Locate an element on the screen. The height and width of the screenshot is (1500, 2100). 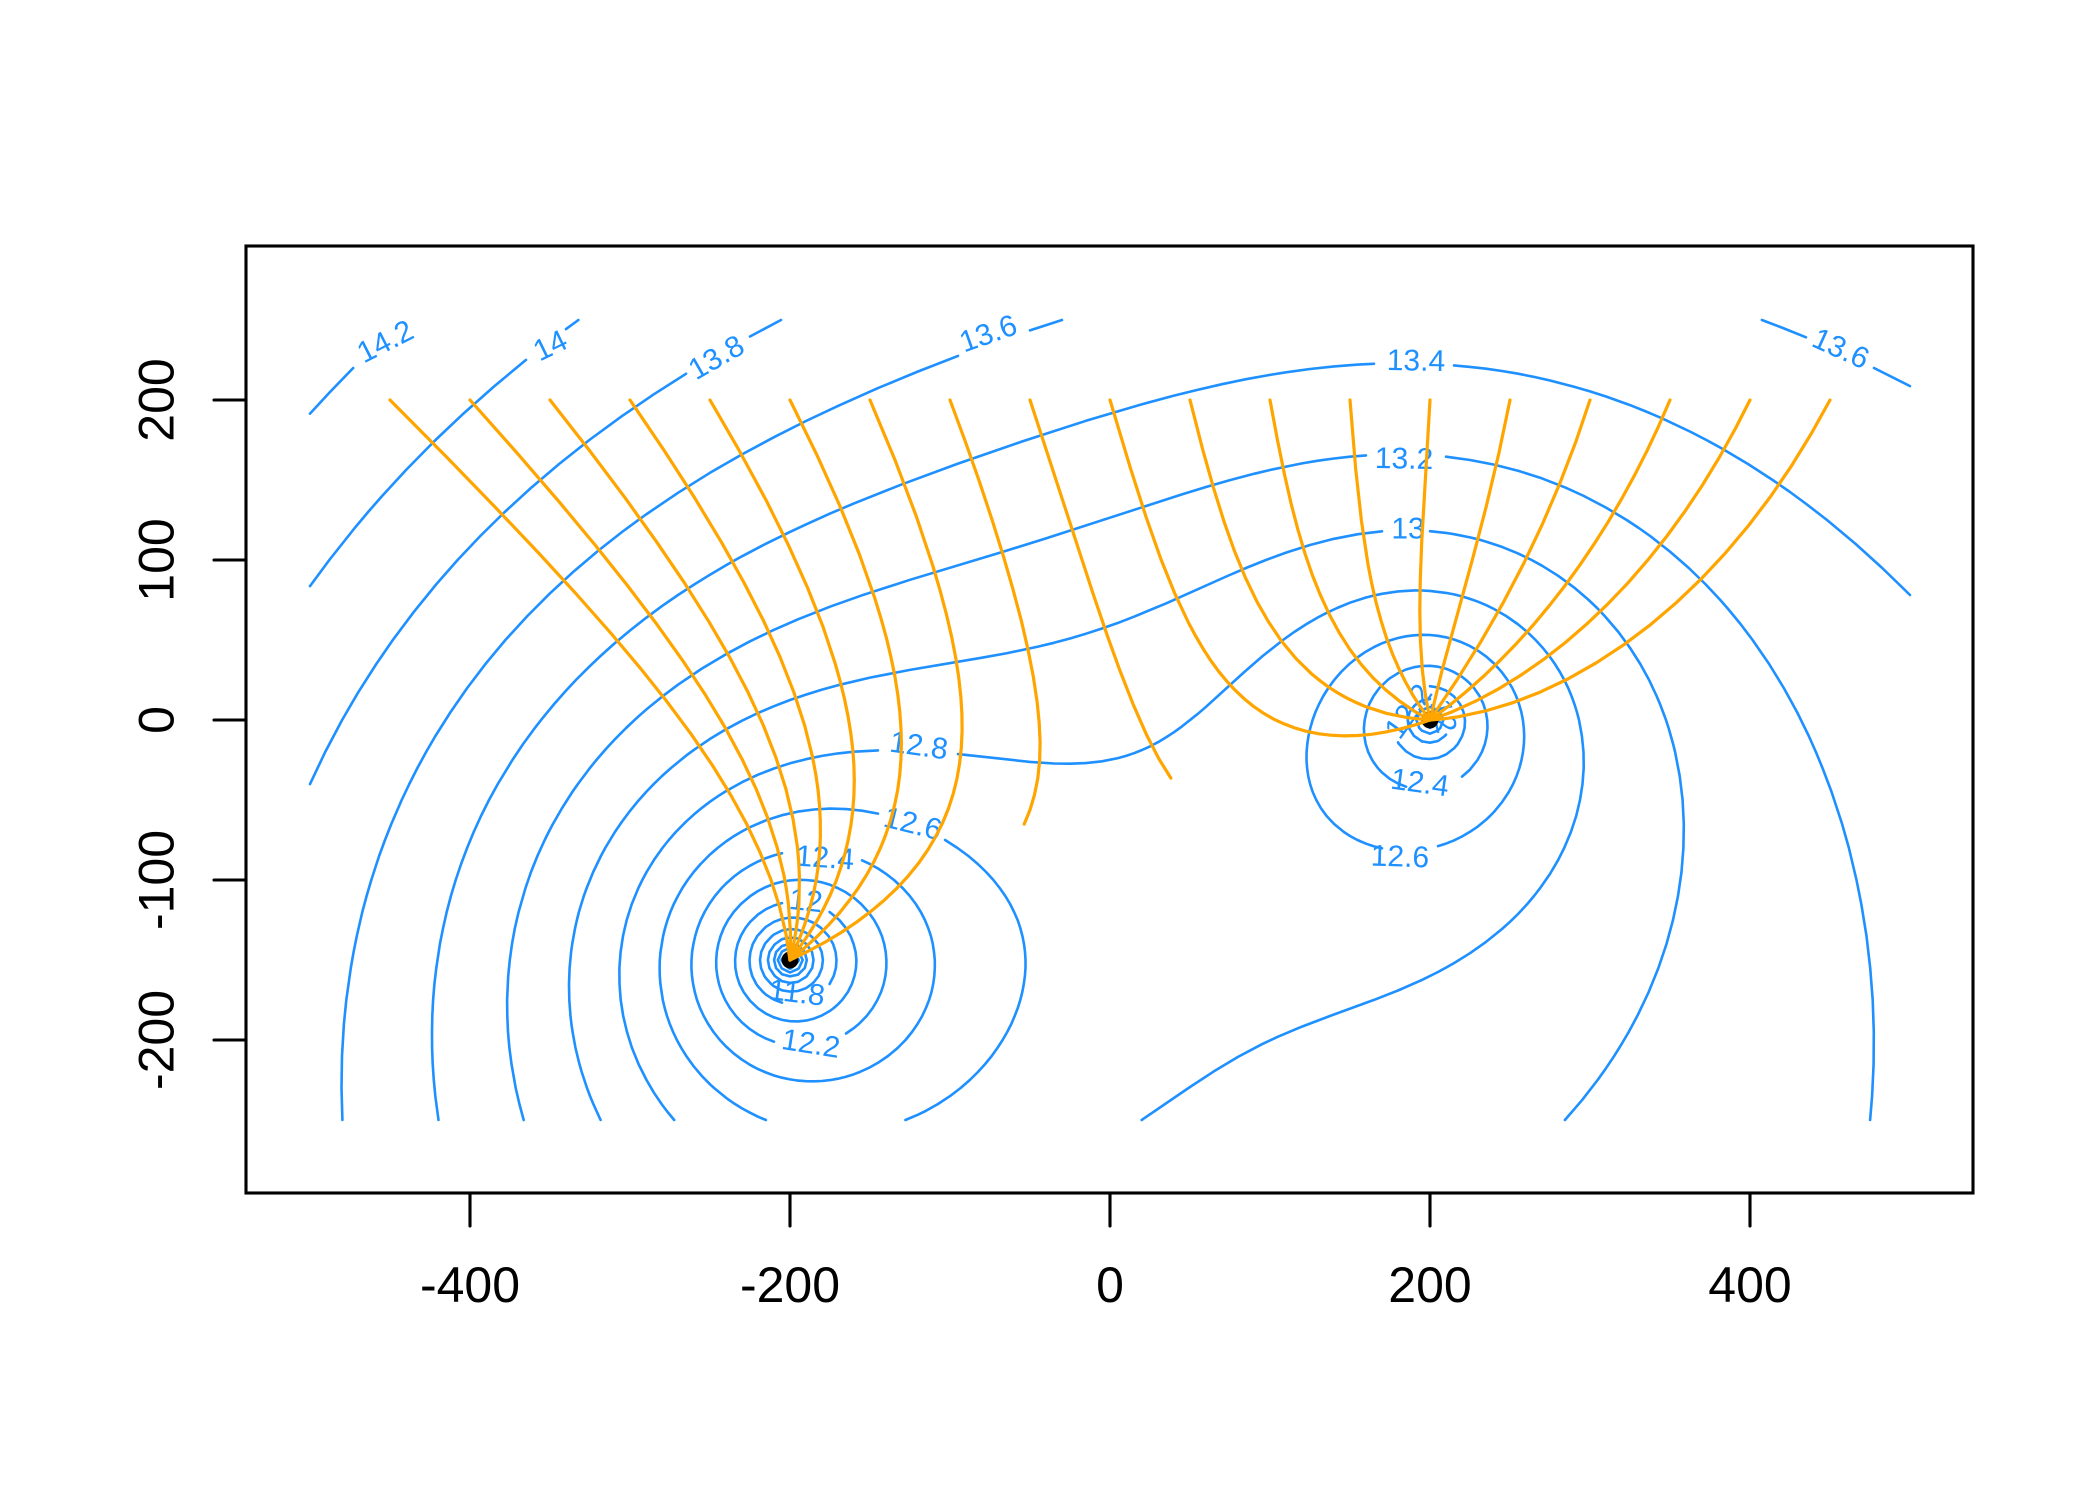
svg-text: 11.8 is located at coordinates (797, 993).